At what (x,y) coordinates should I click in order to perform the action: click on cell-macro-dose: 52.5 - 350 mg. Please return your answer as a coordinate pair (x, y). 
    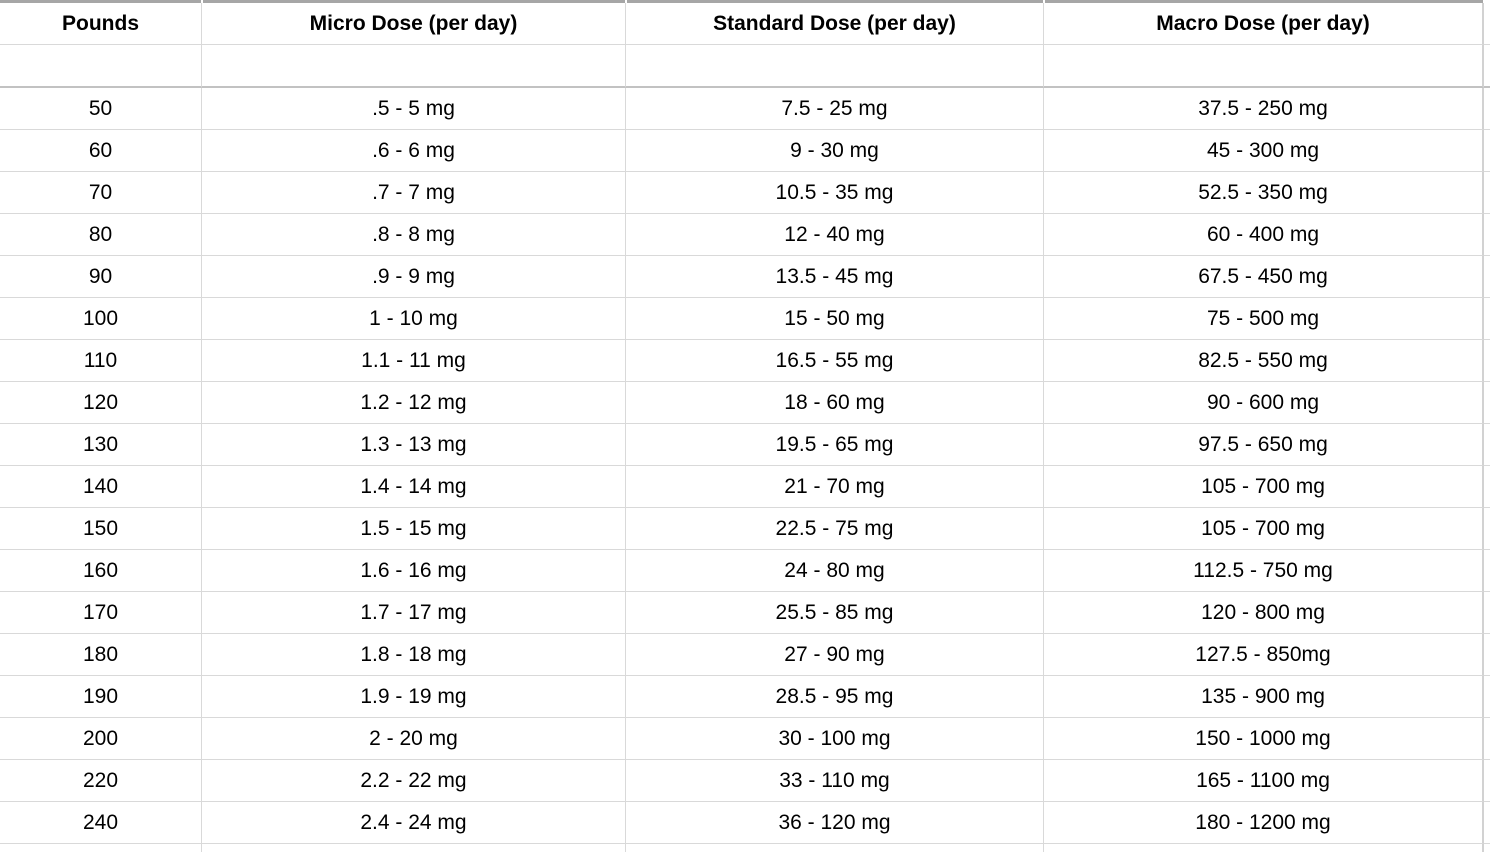
    Looking at the image, I should click on (1264, 193).